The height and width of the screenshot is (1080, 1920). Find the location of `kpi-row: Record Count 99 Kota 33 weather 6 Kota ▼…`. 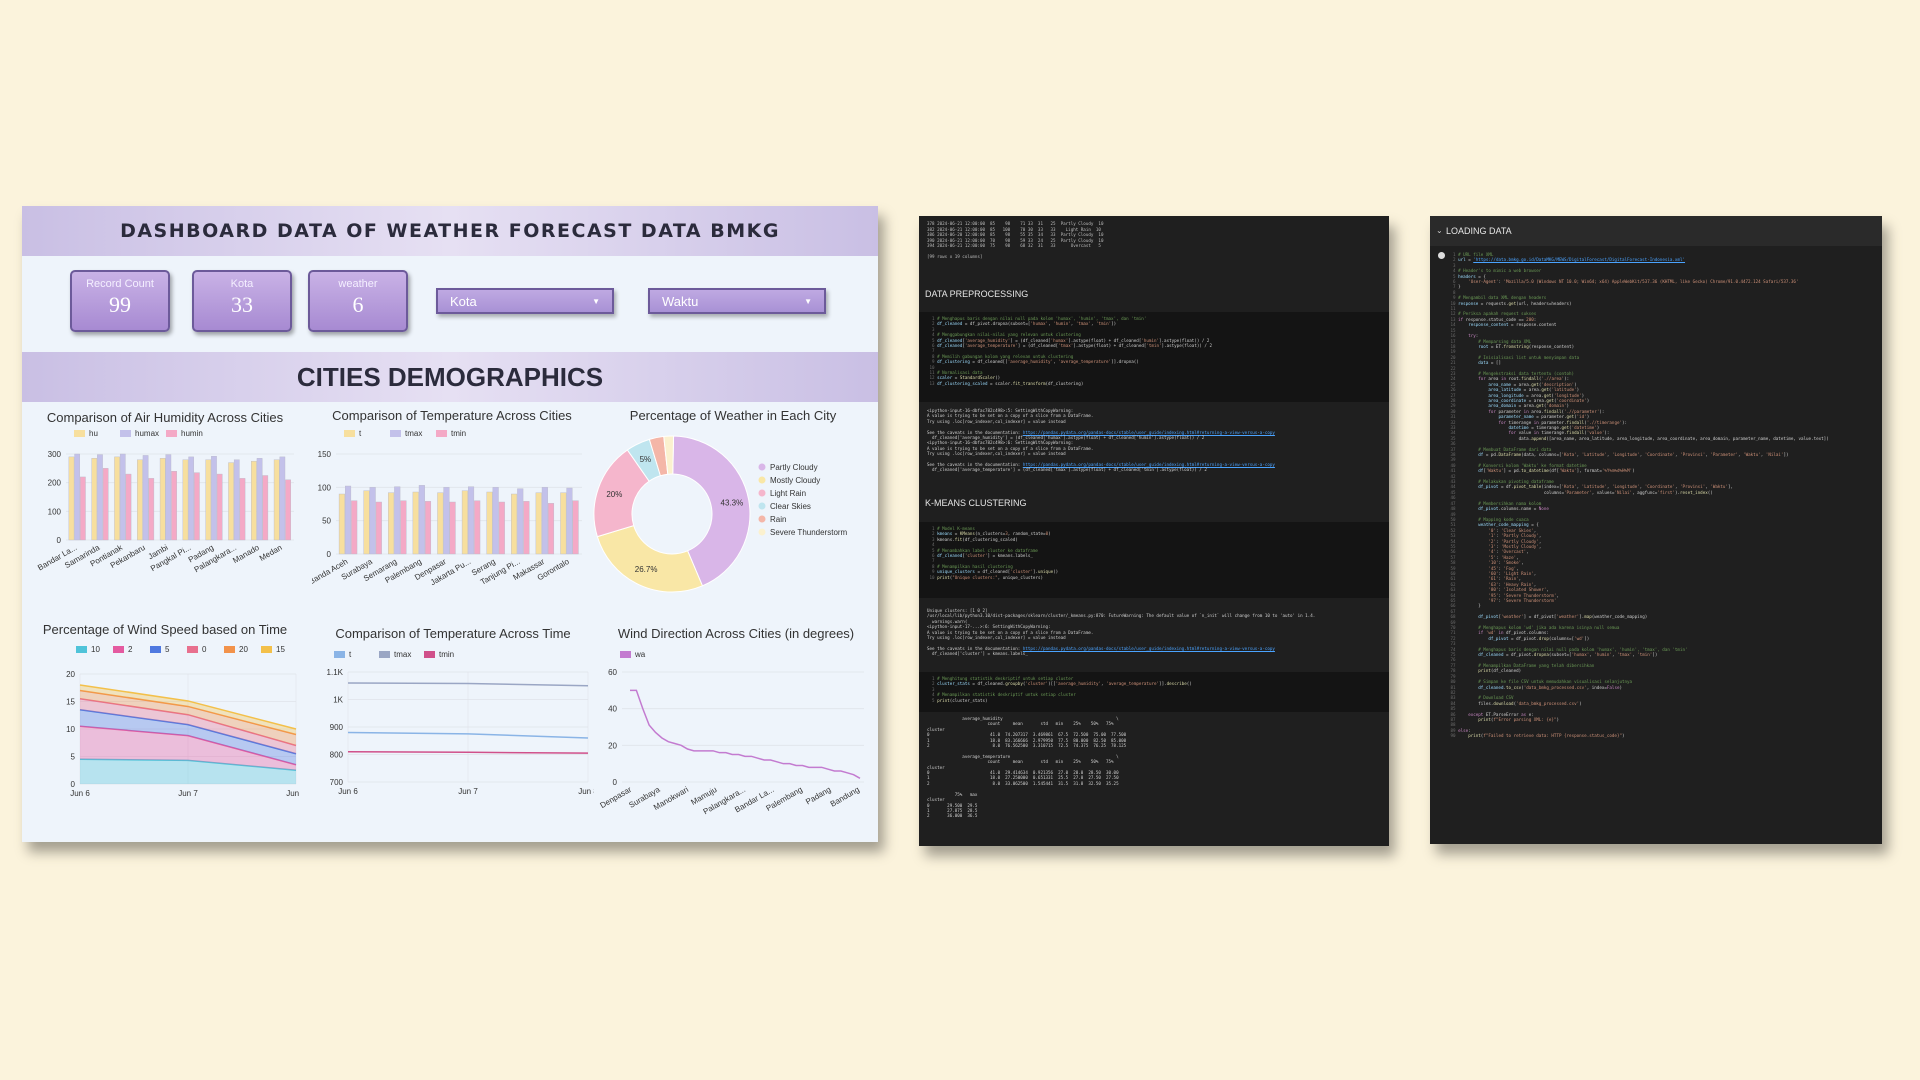

kpi-row: Record Count 99 Kota 33 weather 6 Kota ▼… is located at coordinates (450, 304).